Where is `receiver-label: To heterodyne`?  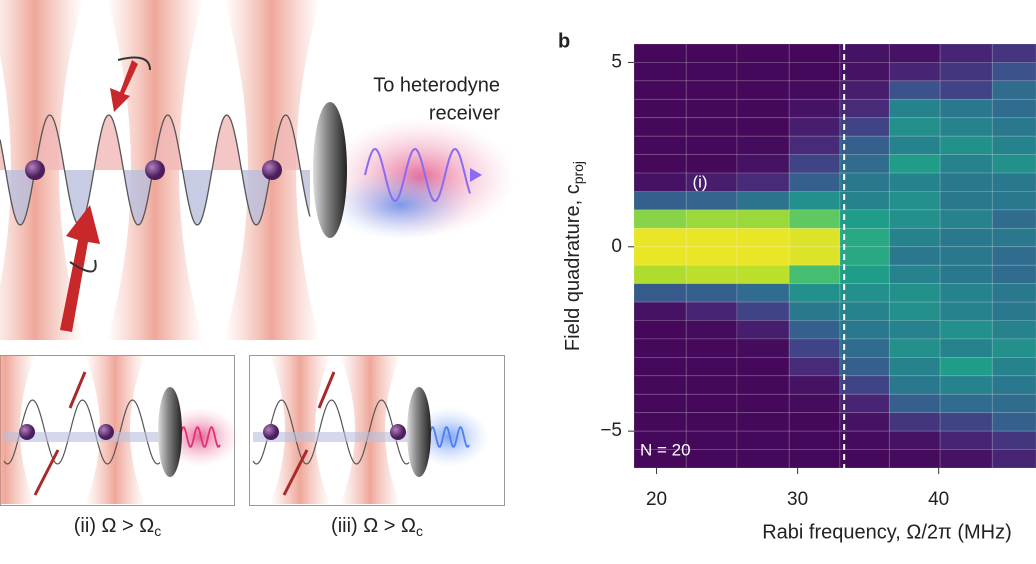
receiver-label: To heterodyne is located at coordinates (436, 85).